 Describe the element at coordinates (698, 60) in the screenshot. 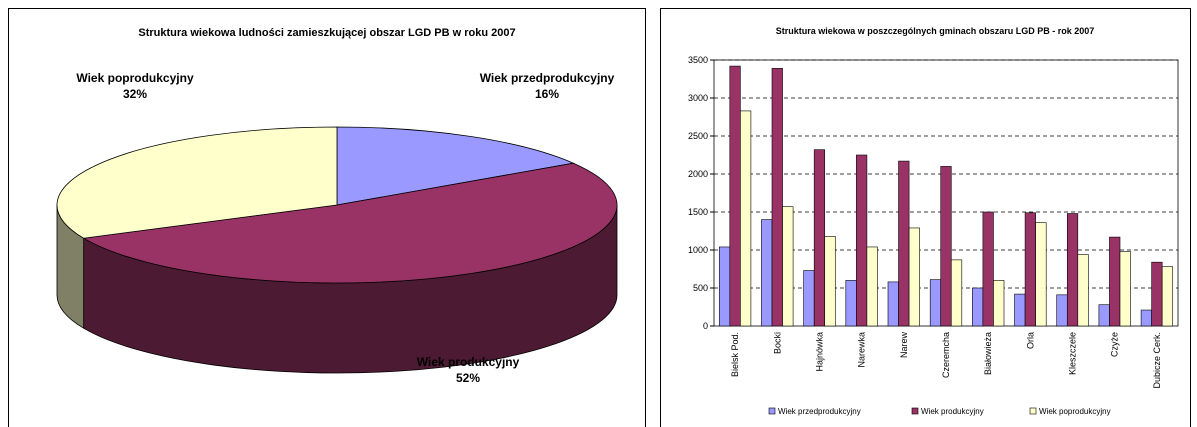

I see `y-tick-label: 3500` at that location.